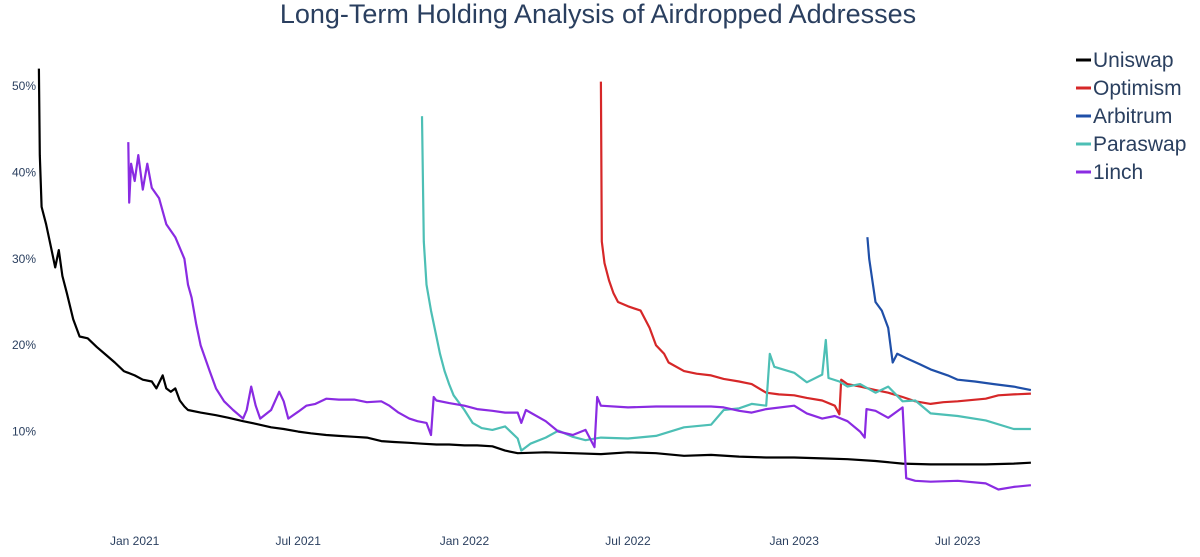  I want to click on legend-label: Uniswap, so click(1133, 60).